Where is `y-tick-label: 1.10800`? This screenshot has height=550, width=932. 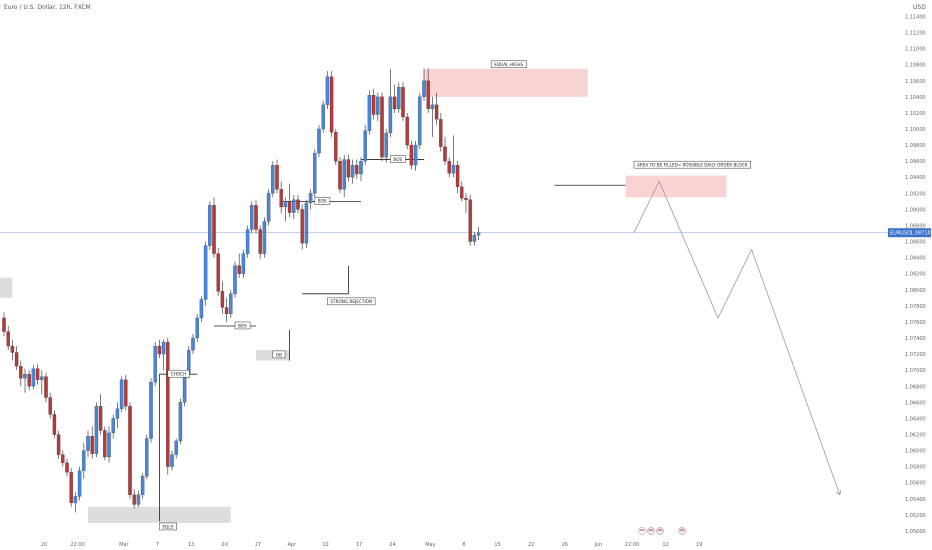 y-tick-label: 1.10800 is located at coordinates (915, 66).